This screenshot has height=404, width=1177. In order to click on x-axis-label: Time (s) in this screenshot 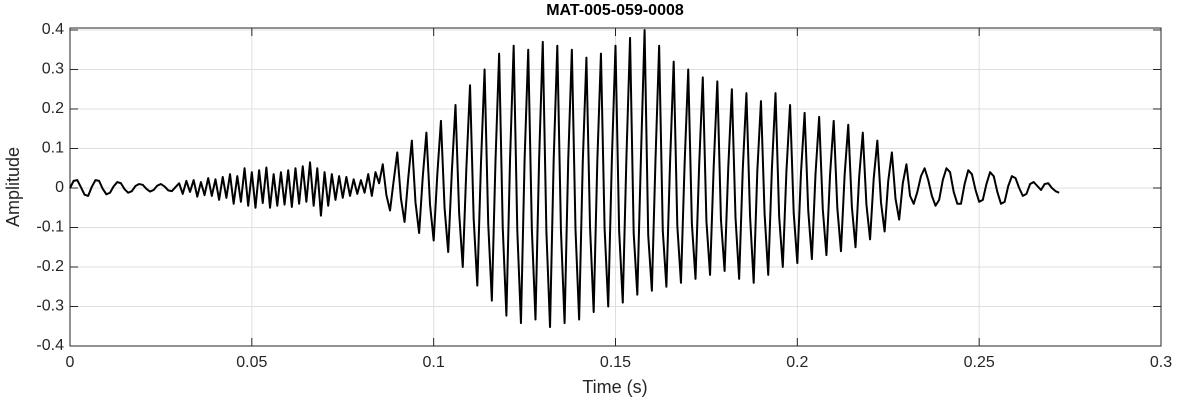, I will do `click(614, 387)`.